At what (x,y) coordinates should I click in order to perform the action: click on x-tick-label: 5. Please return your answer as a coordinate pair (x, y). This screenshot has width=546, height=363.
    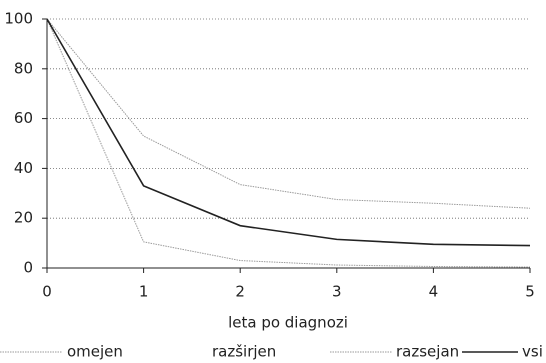
    Looking at the image, I should click on (530, 292).